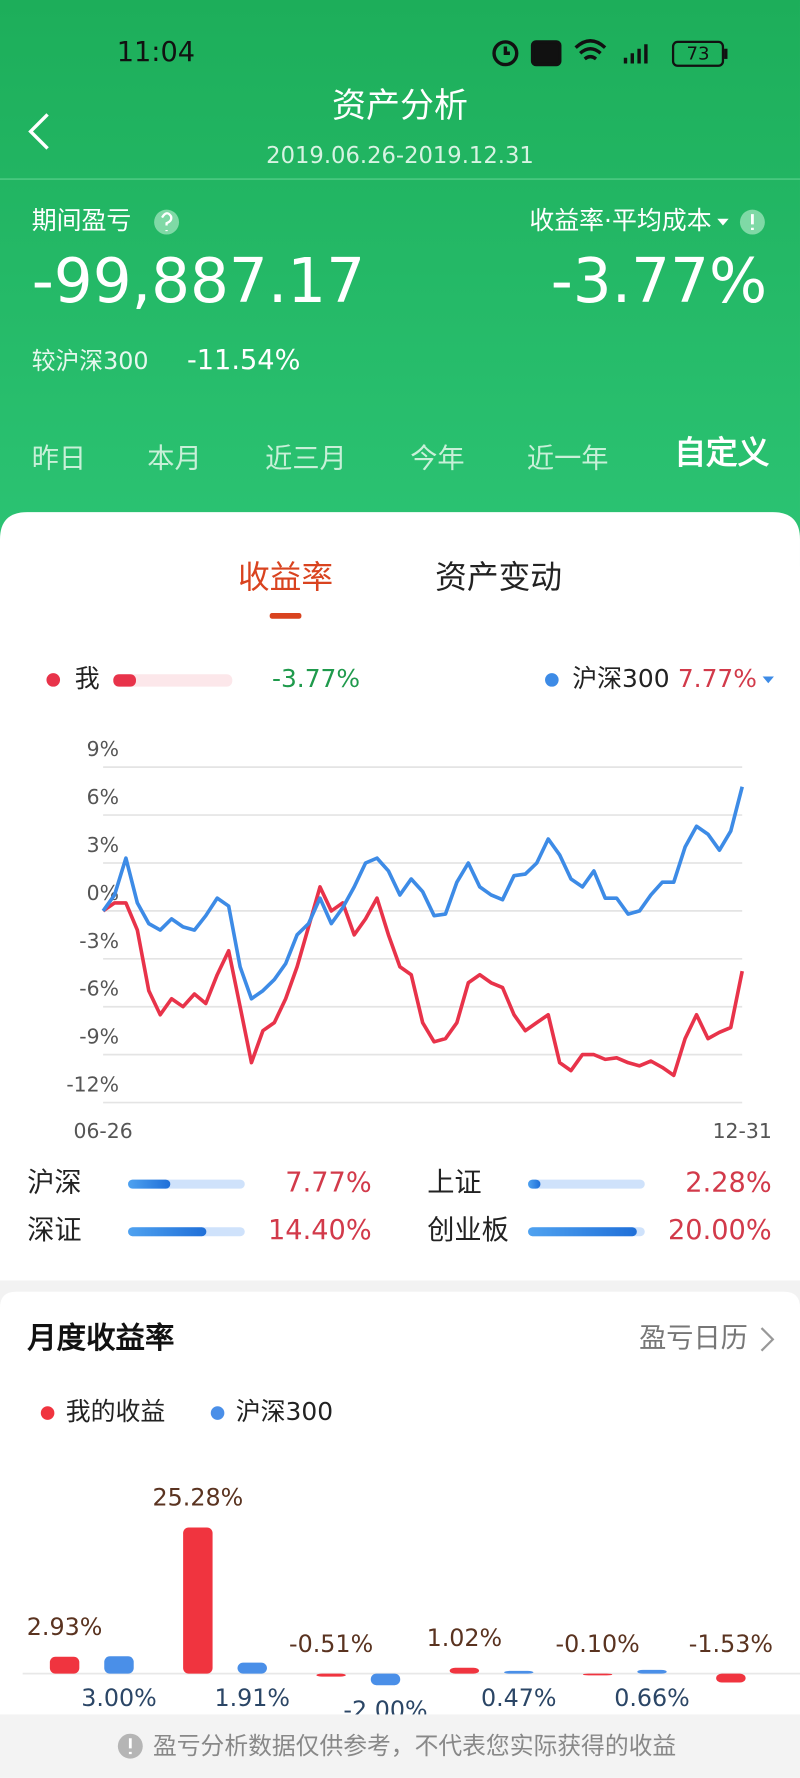 This screenshot has height=1778, width=800. Describe the element at coordinates (156, 52) in the screenshot. I see `status-time: 11:04` at that location.